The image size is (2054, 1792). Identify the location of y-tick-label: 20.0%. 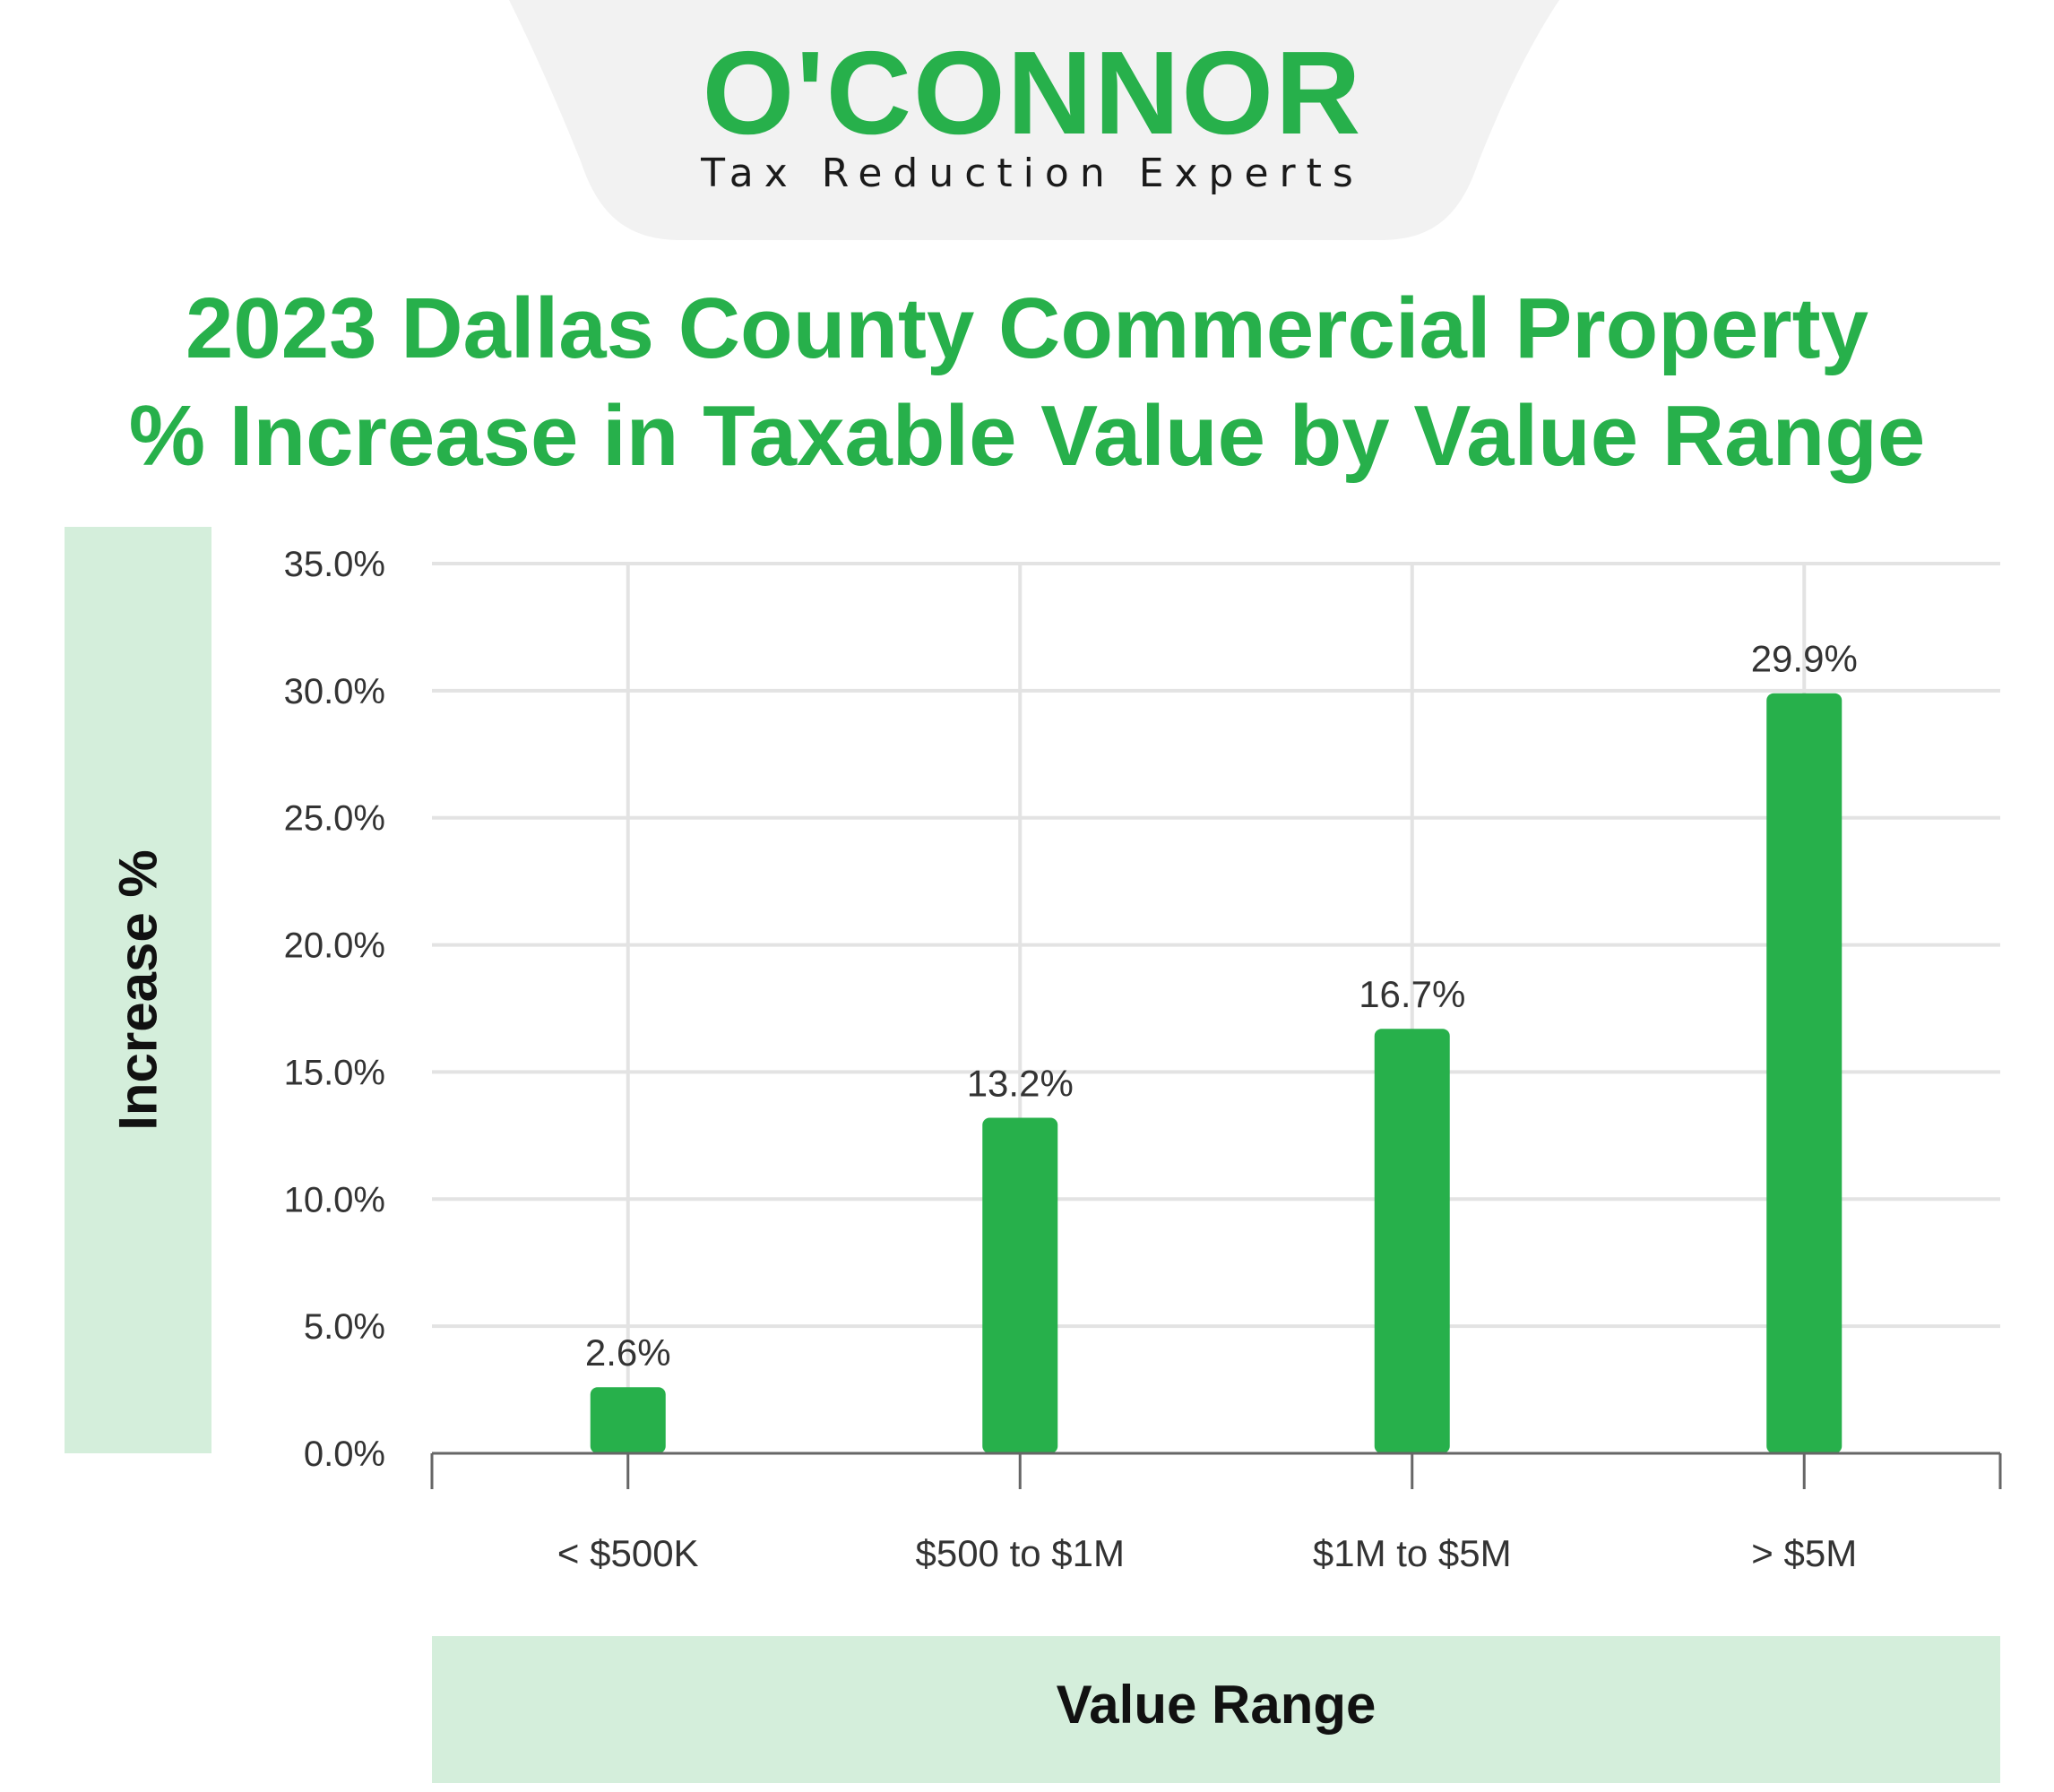
(334, 946).